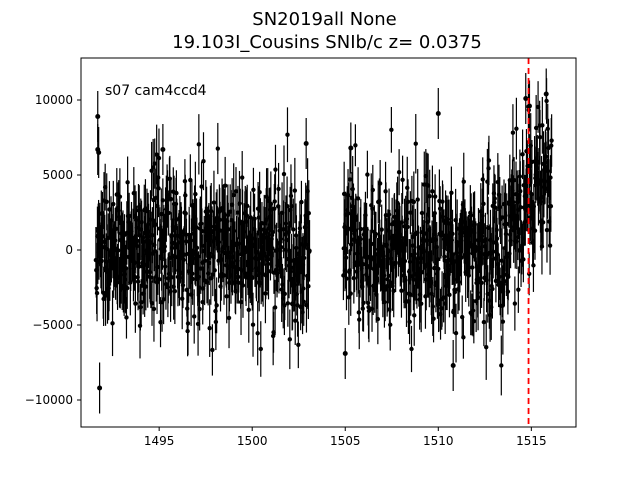 This screenshot has width=640, height=480. What do you see at coordinates (345, 441) in the screenshot?
I see `x-tick-label: 1505` at bounding box center [345, 441].